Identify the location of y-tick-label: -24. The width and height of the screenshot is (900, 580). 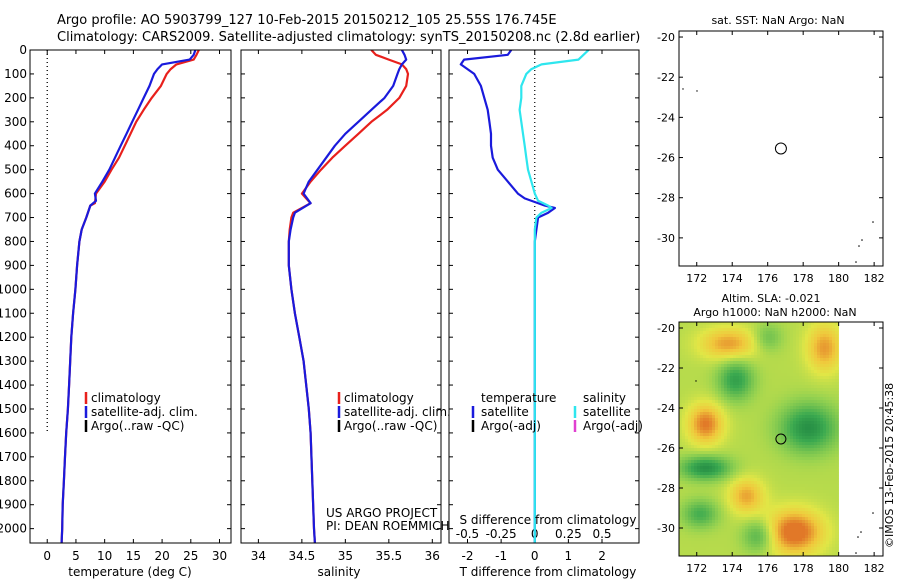
(666, 408).